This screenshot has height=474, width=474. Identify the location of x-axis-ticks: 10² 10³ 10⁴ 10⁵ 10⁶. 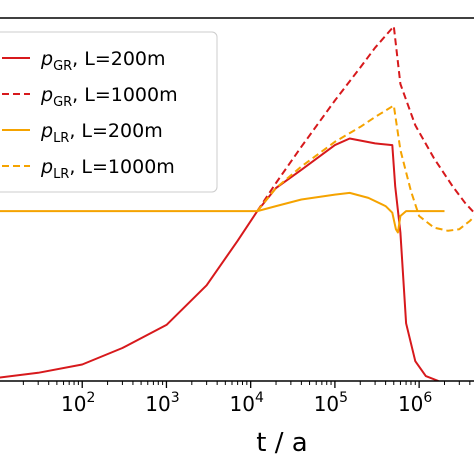
(246, 398).